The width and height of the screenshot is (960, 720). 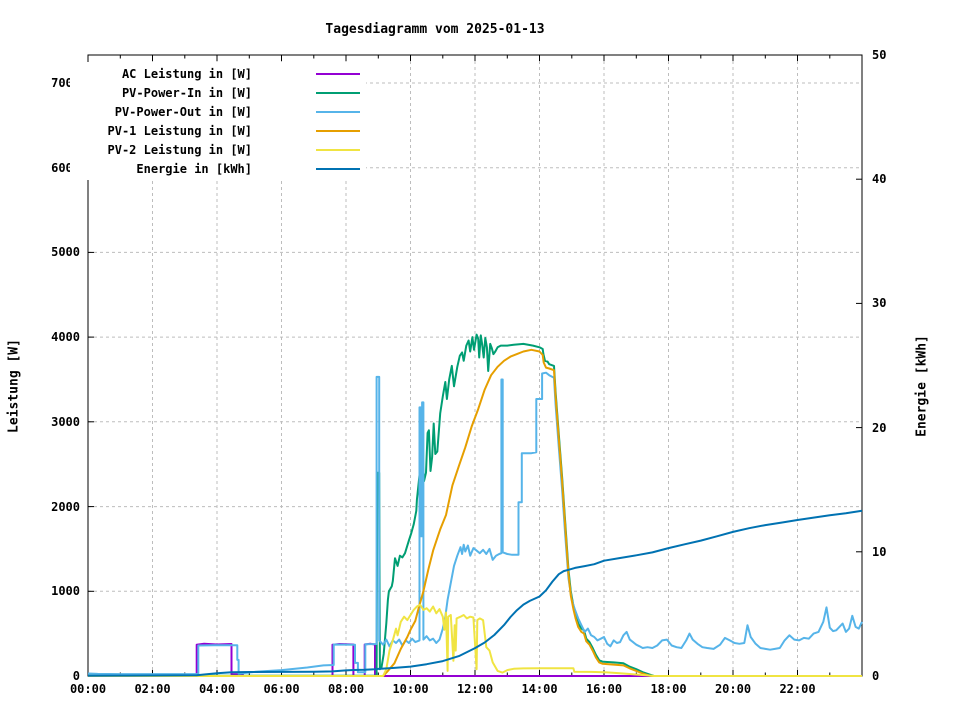 I want to click on x-tick-label: 10:00, so click(x=410, y=689).